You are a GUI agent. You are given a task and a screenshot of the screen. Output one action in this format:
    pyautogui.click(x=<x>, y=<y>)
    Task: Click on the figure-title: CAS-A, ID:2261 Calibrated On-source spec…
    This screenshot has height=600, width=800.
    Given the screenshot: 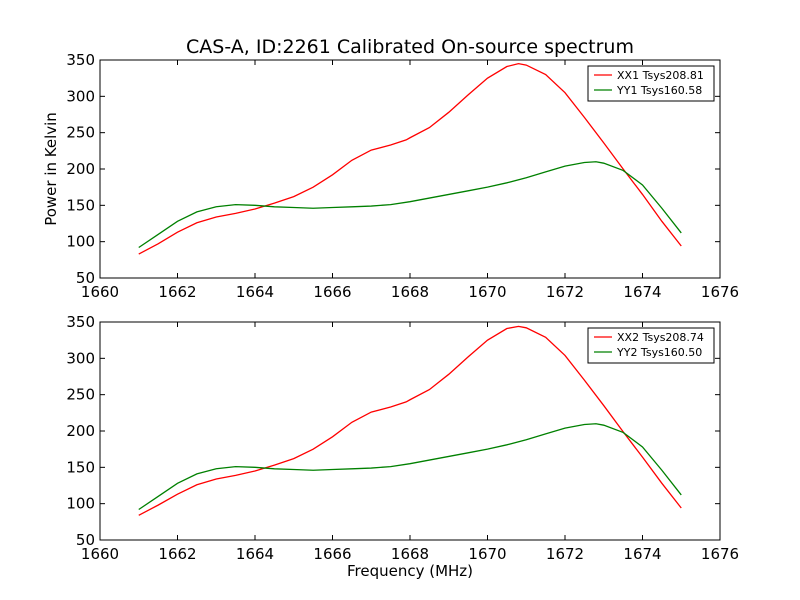 What is the action you would take?
    pyautogui.click(x=410, y=47)
    